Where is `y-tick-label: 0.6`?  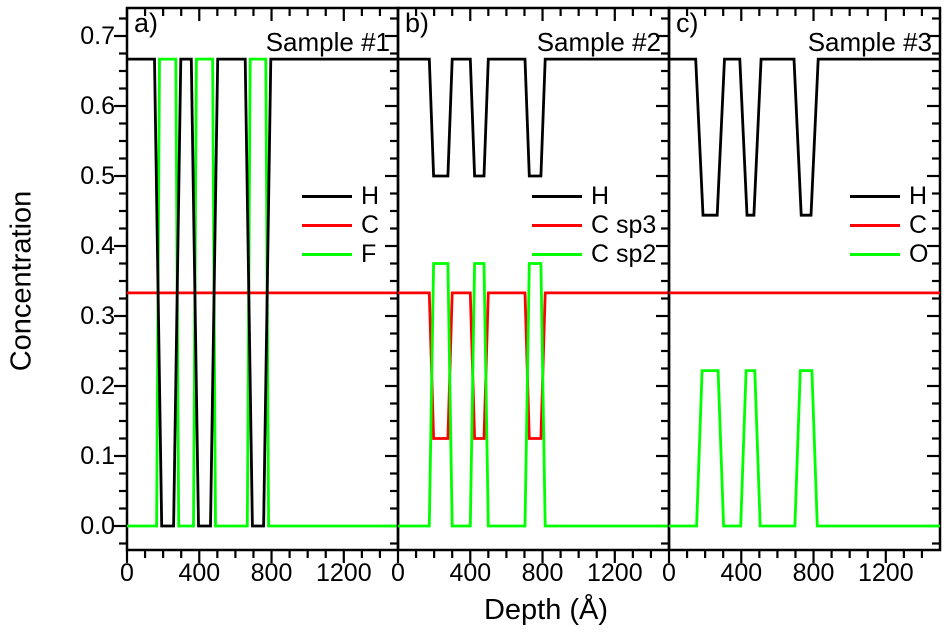
y-tick-label: 0.6 is located at coordinates (97, 106).